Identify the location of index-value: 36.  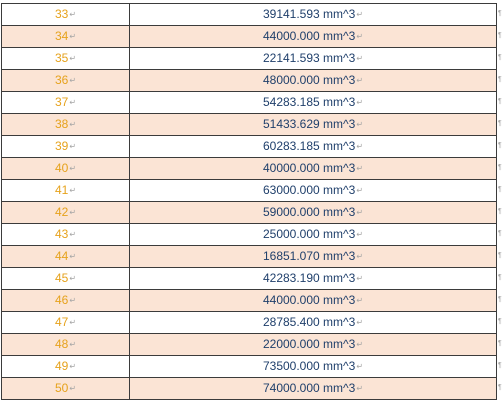
(61, 80).